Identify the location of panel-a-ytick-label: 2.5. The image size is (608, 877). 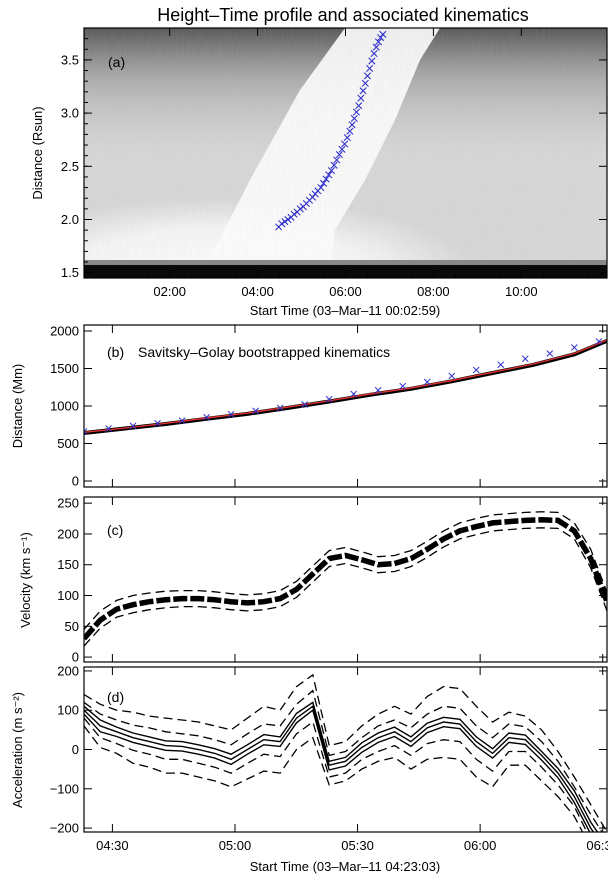
(70, 166).